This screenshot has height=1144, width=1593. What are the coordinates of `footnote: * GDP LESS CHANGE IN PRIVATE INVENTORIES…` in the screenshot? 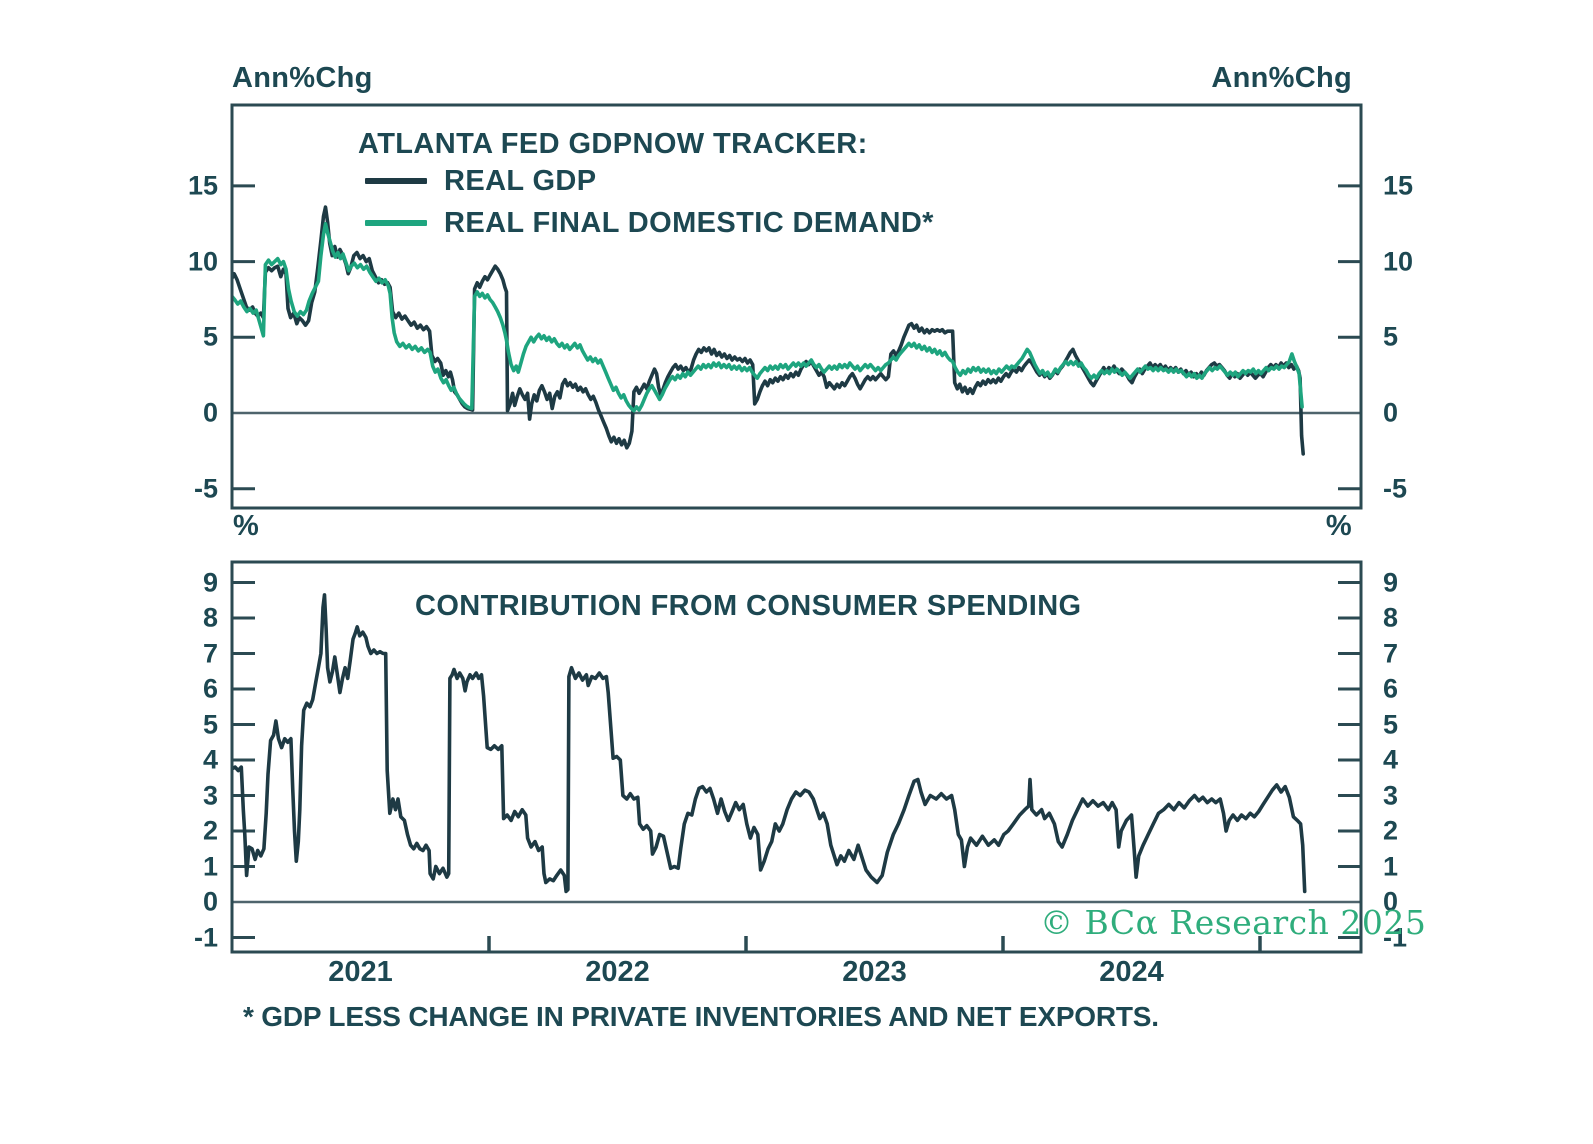 It's located at (701, 1016).